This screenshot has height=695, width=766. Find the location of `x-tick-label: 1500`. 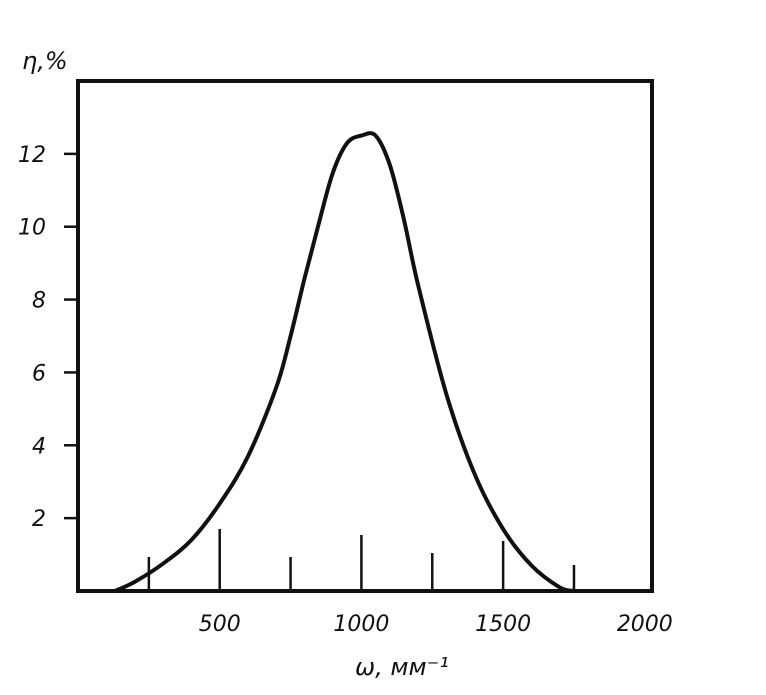

x-tick-label: 1500 is located at coordinates (503, 624).